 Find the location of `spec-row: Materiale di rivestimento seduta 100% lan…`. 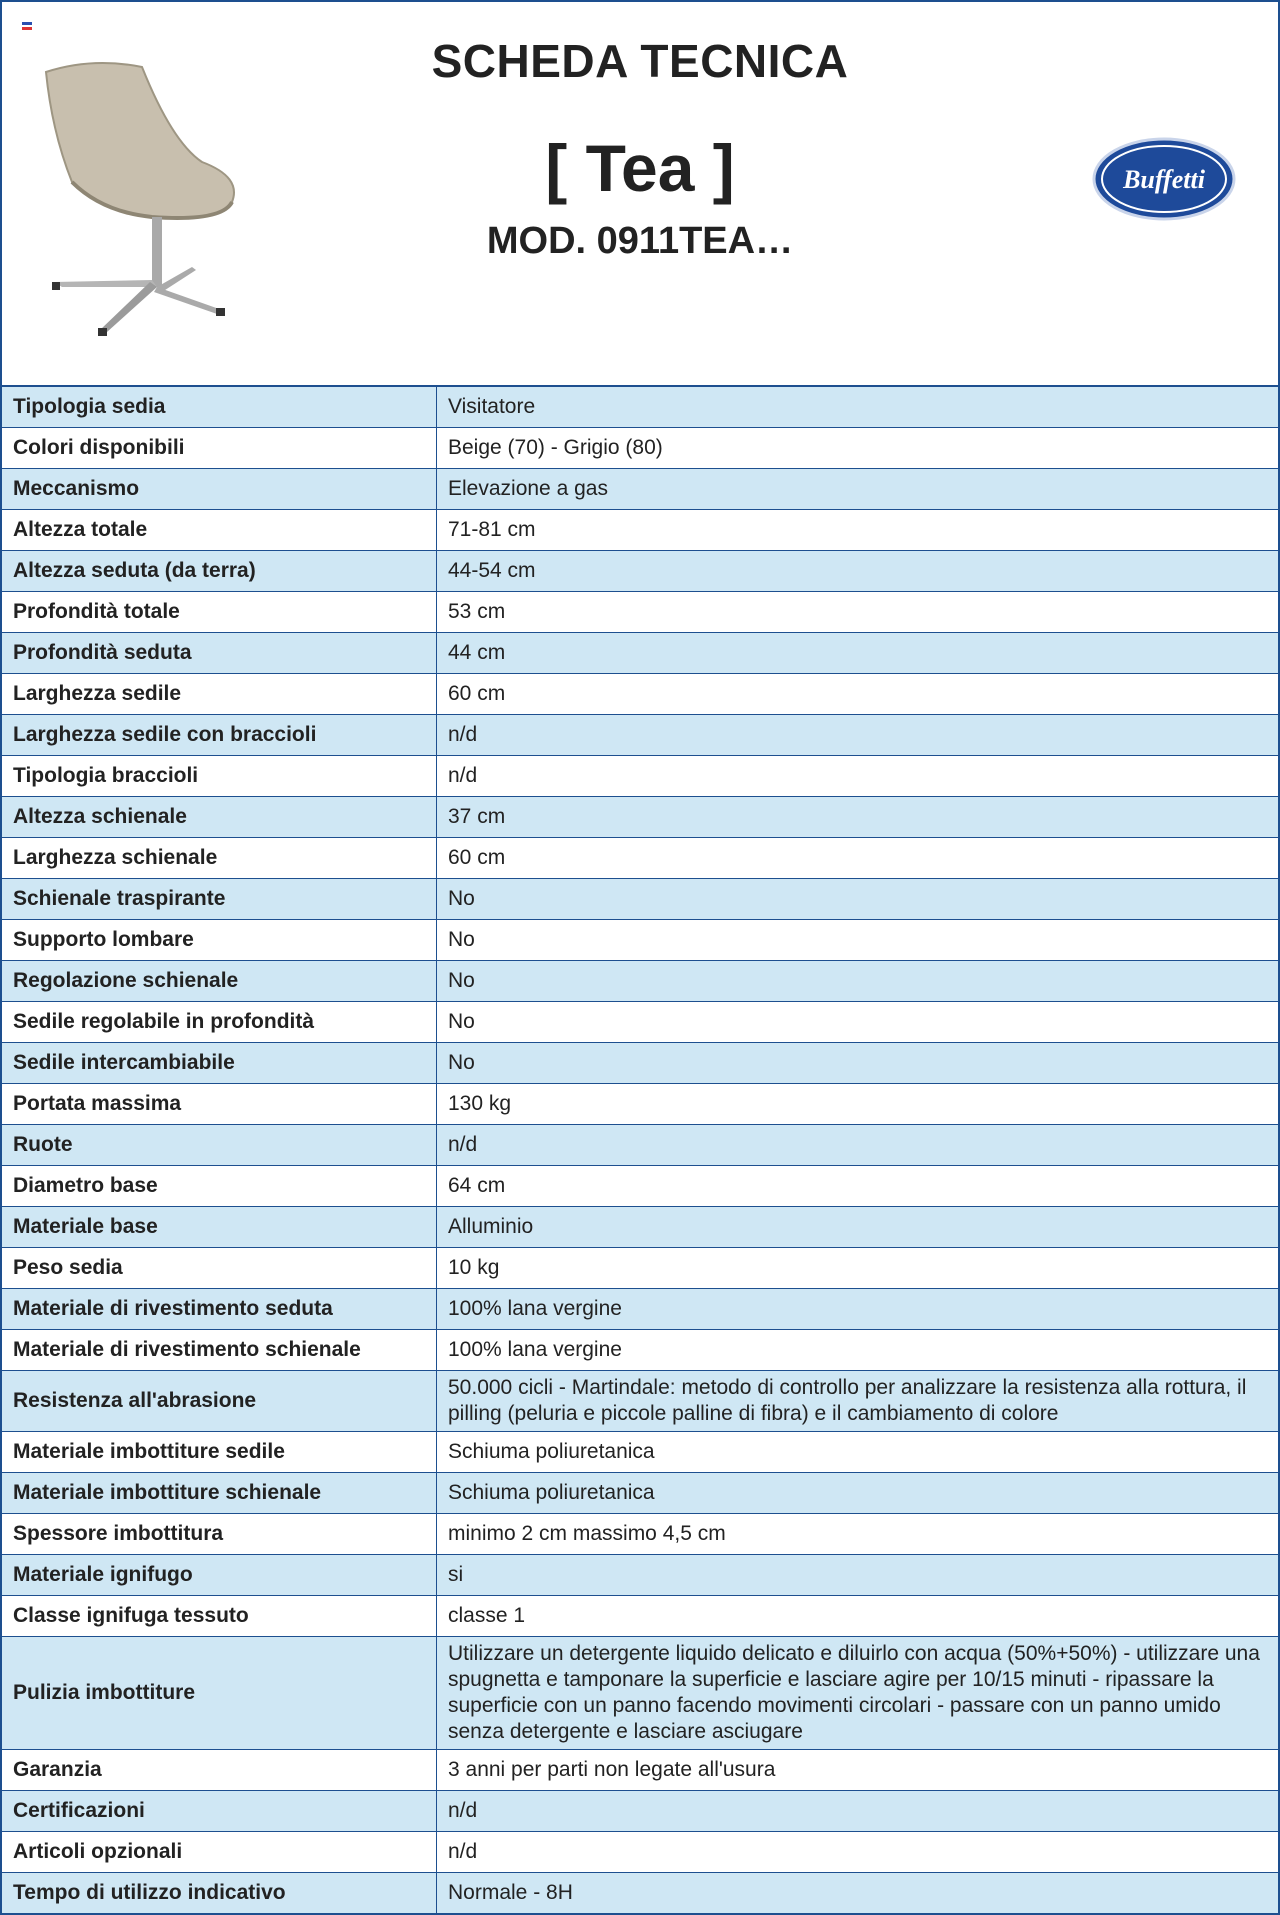

spec-row: Materiale di rivestimento seduta 100% lan… is located at coordinates (640, 1309).